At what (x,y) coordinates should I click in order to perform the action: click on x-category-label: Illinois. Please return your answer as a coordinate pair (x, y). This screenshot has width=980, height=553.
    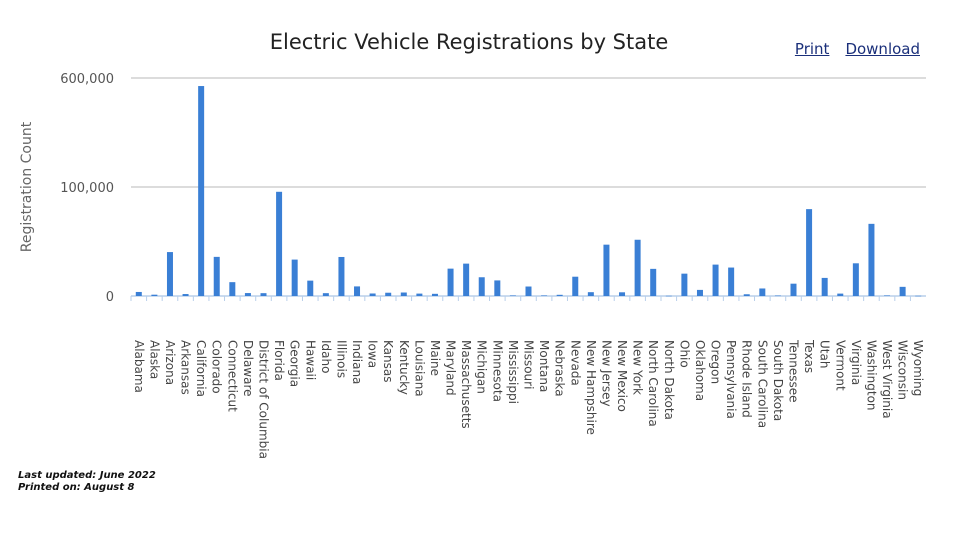
    Looking at the image, I should click on (341, 359).